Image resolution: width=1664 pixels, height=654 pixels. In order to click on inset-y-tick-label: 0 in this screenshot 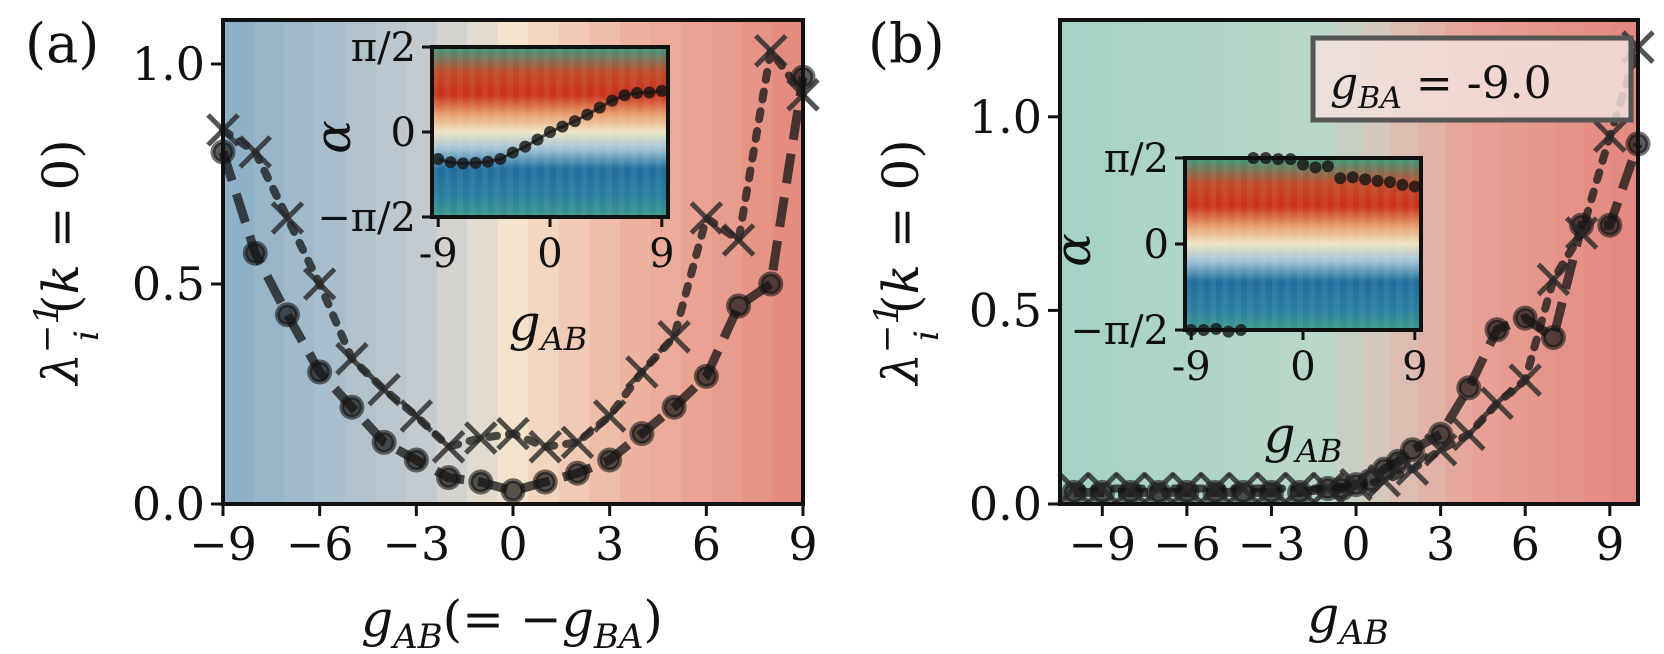, I will do `click(1156, 245)`.